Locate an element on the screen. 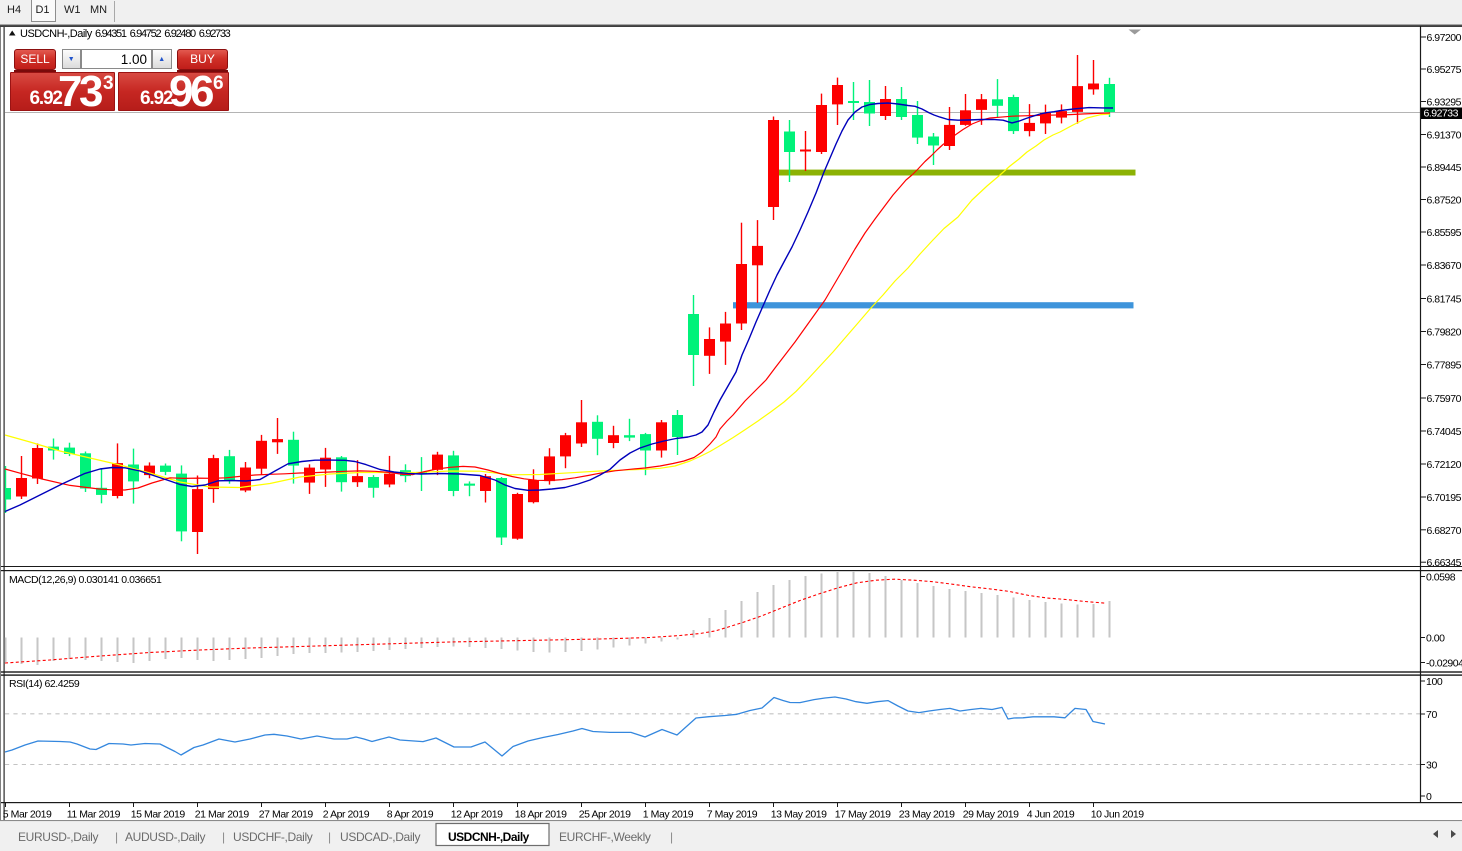 This screenshot has width=1462, height=851. svg-text:MACD(12,26,9) 0.030141 0.03665: MACD(12,26,9) 0.030141 0.036651 is located at coordinates (85, 580).